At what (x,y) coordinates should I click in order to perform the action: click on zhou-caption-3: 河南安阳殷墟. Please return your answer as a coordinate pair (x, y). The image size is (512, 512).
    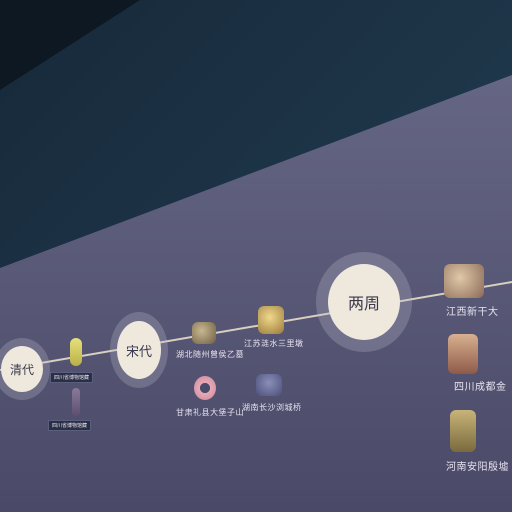
    Looking at the image, I should click on (477, 467).